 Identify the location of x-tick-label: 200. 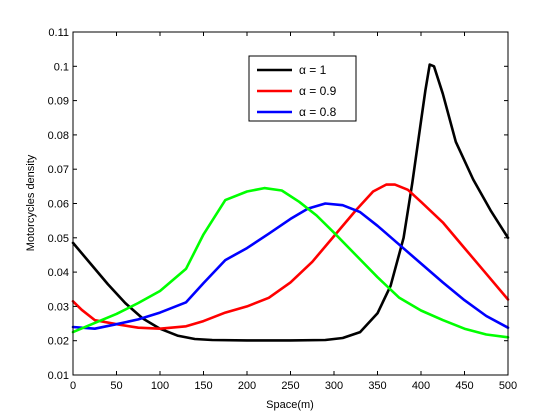
(247, 386).